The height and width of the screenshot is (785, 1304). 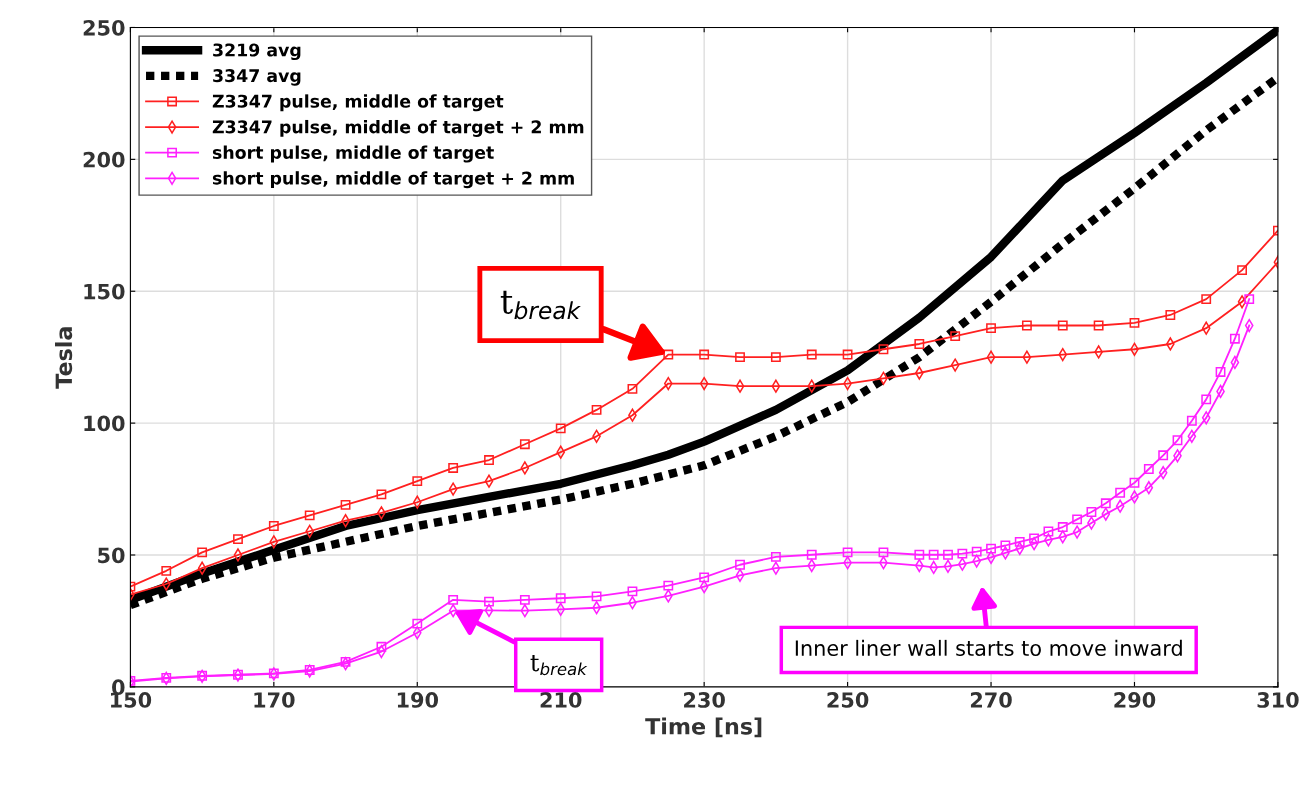 I want to click on legend-label: Z3347 pulse, middle of target + 2 mm, so click(x=398, y=128).